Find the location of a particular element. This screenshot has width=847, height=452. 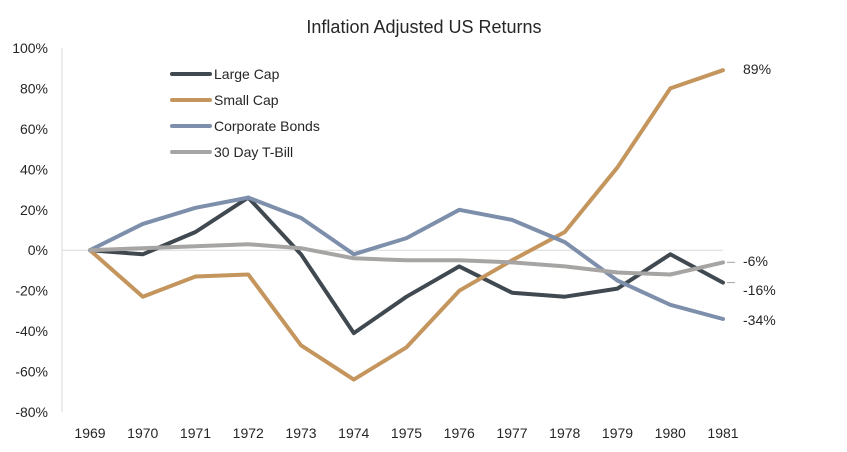

x-tick-label: 1972 is located at coordinates (248, 433).